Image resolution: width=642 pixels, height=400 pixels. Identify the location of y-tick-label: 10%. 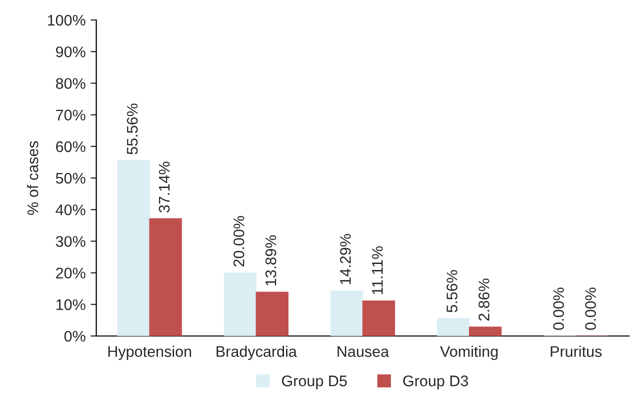
(71, 304).